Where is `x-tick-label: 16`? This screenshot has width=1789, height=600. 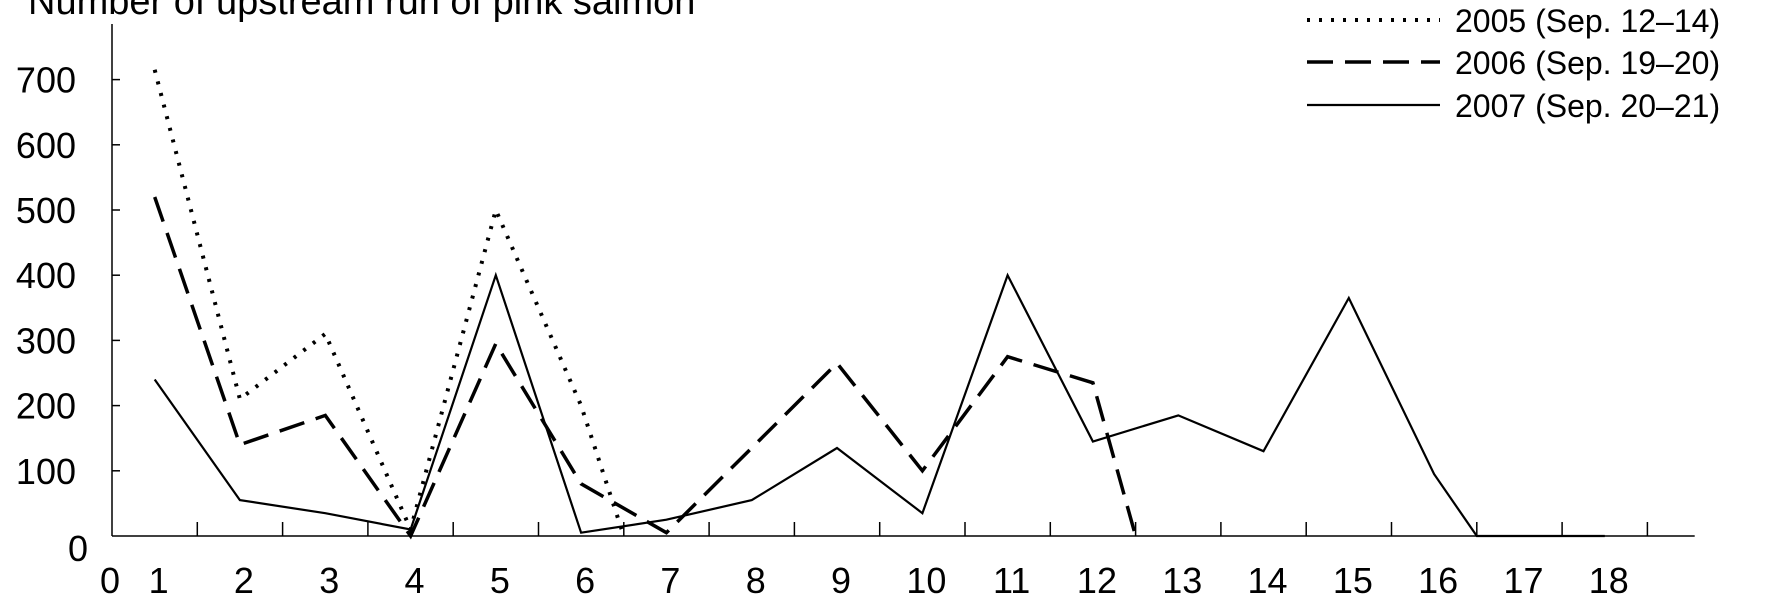 x-tick-label: 16 is located at coordinates (1438, 580).